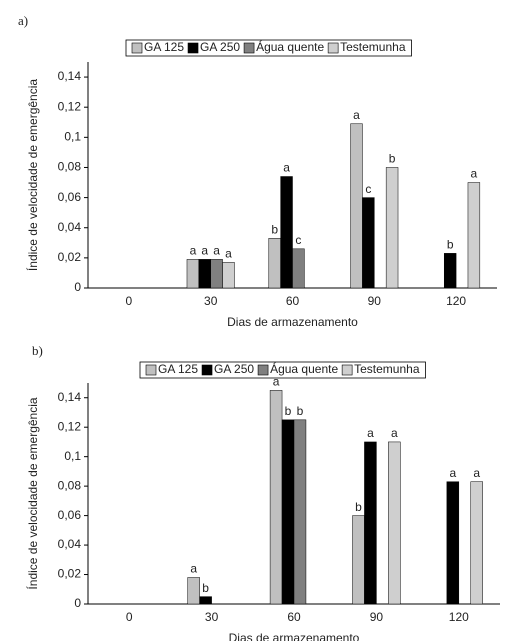 This screenshot has width=513, height=641. Describe the element at coordinates (37, 350) in the screenshot. I see `panel-label: b)` at that location.